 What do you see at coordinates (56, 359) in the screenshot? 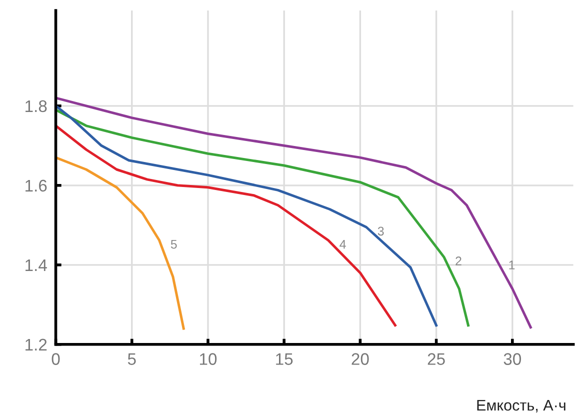
I see `x-tick-label: 0` at bounding box center [56, 359].